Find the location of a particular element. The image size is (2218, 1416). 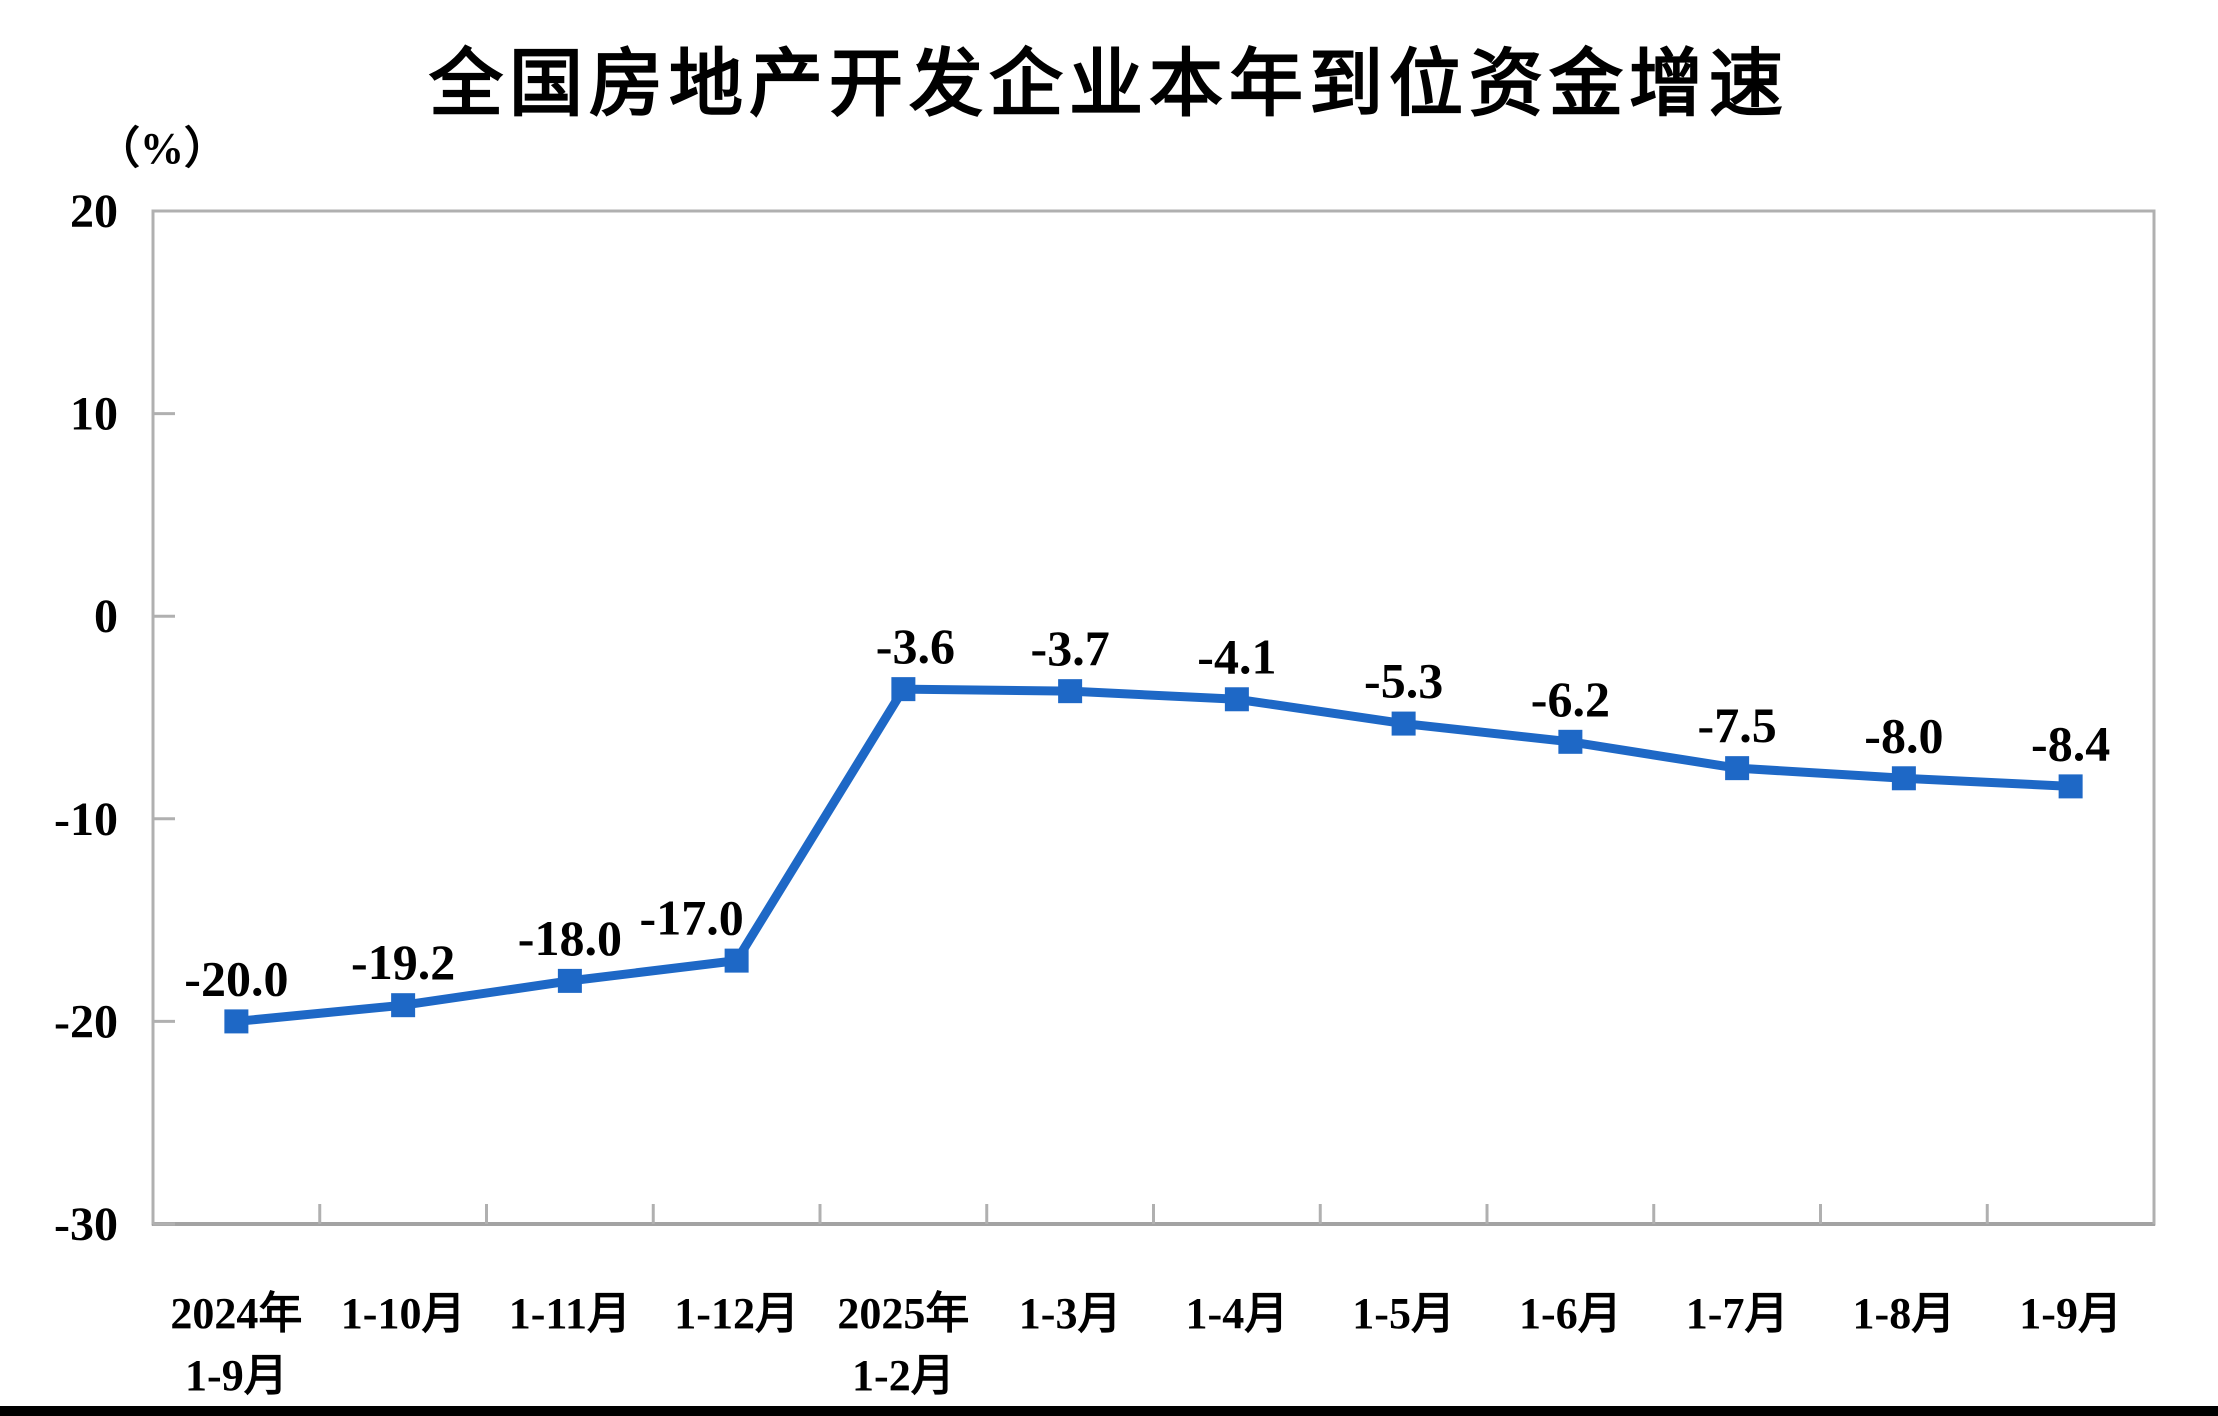

y-tick-label: 0 is located at coordinates (106, 616).